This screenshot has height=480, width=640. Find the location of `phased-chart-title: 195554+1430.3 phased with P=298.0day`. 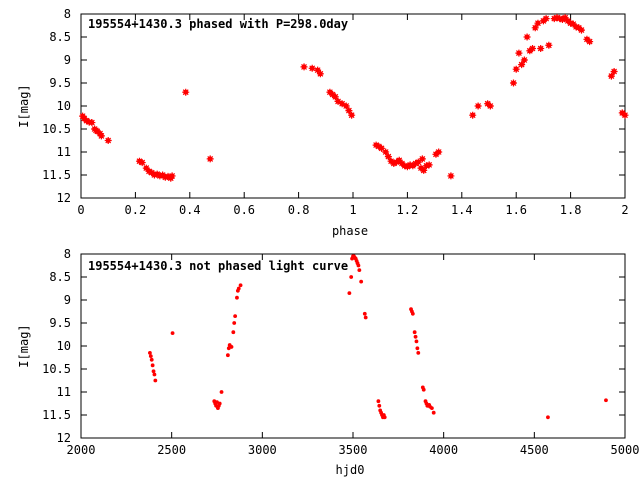

phased-chart-title: 195554+1430.3 phased with P=298.0day is located at coordinates (218, 24).